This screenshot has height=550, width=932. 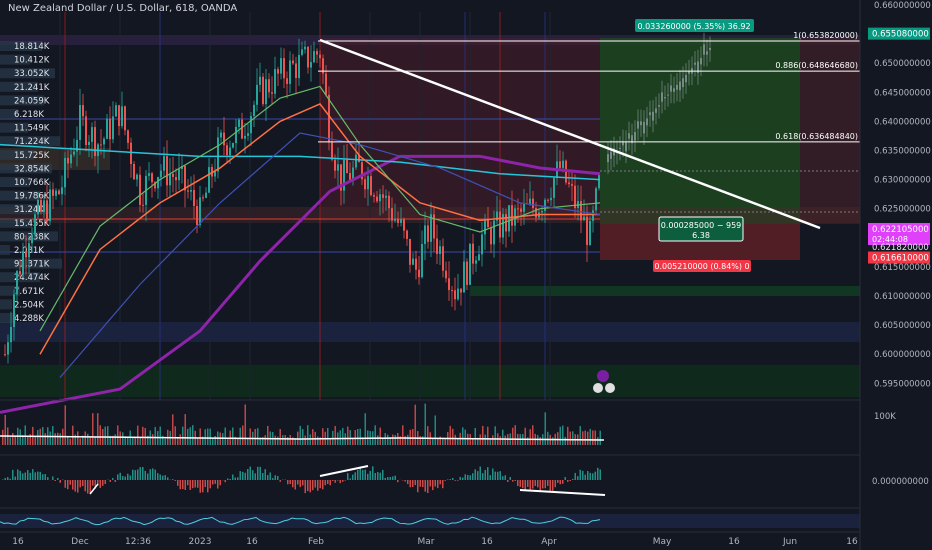 What do you see at coordinates (32, 156) in the screenshot?
I see `vp-label: 15.725K` at bounding box center [32, 156].